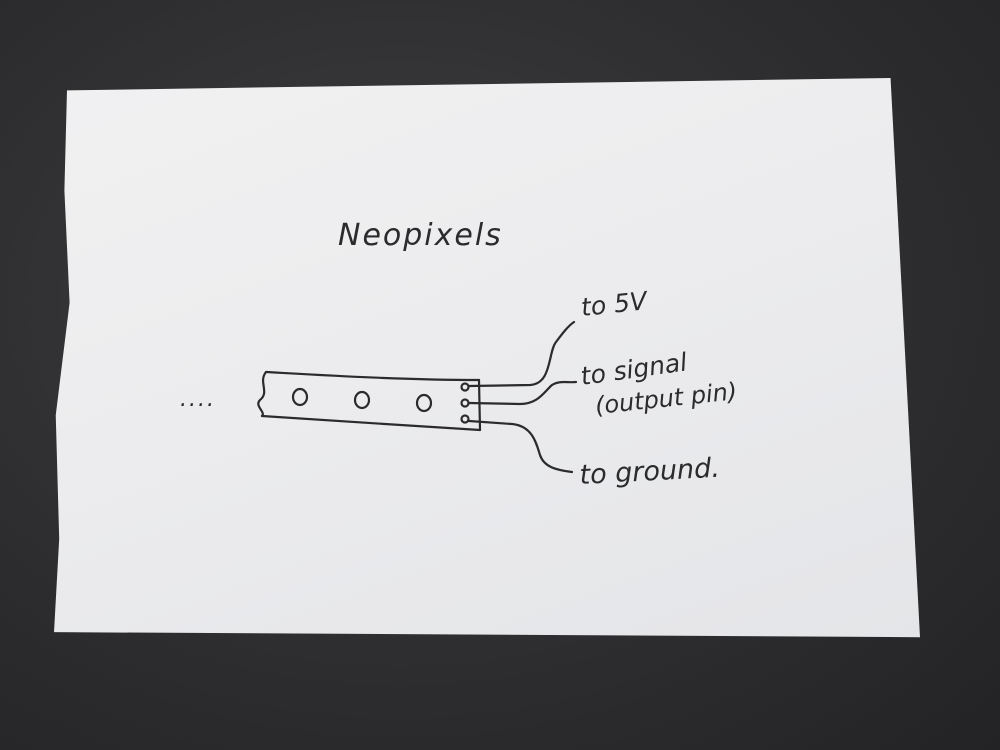 The width and height of the screenshot is (1000, 750). Describe the element at coordinates (262, 394) in the screenshot. I see `strip-cut-edge` at that location.